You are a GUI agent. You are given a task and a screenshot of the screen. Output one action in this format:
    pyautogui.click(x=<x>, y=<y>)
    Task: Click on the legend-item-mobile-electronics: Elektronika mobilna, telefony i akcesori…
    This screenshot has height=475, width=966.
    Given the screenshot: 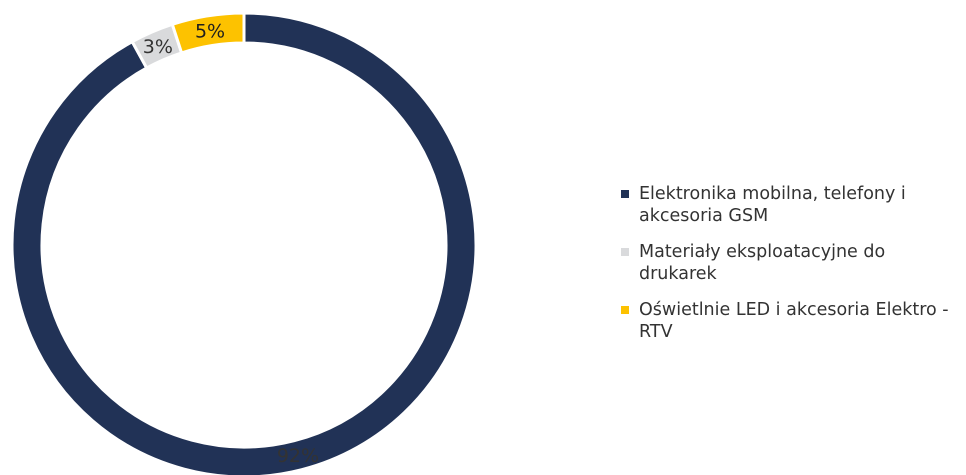 What is the action you would take?
    pyautogui.click(x=793, y=205)
    